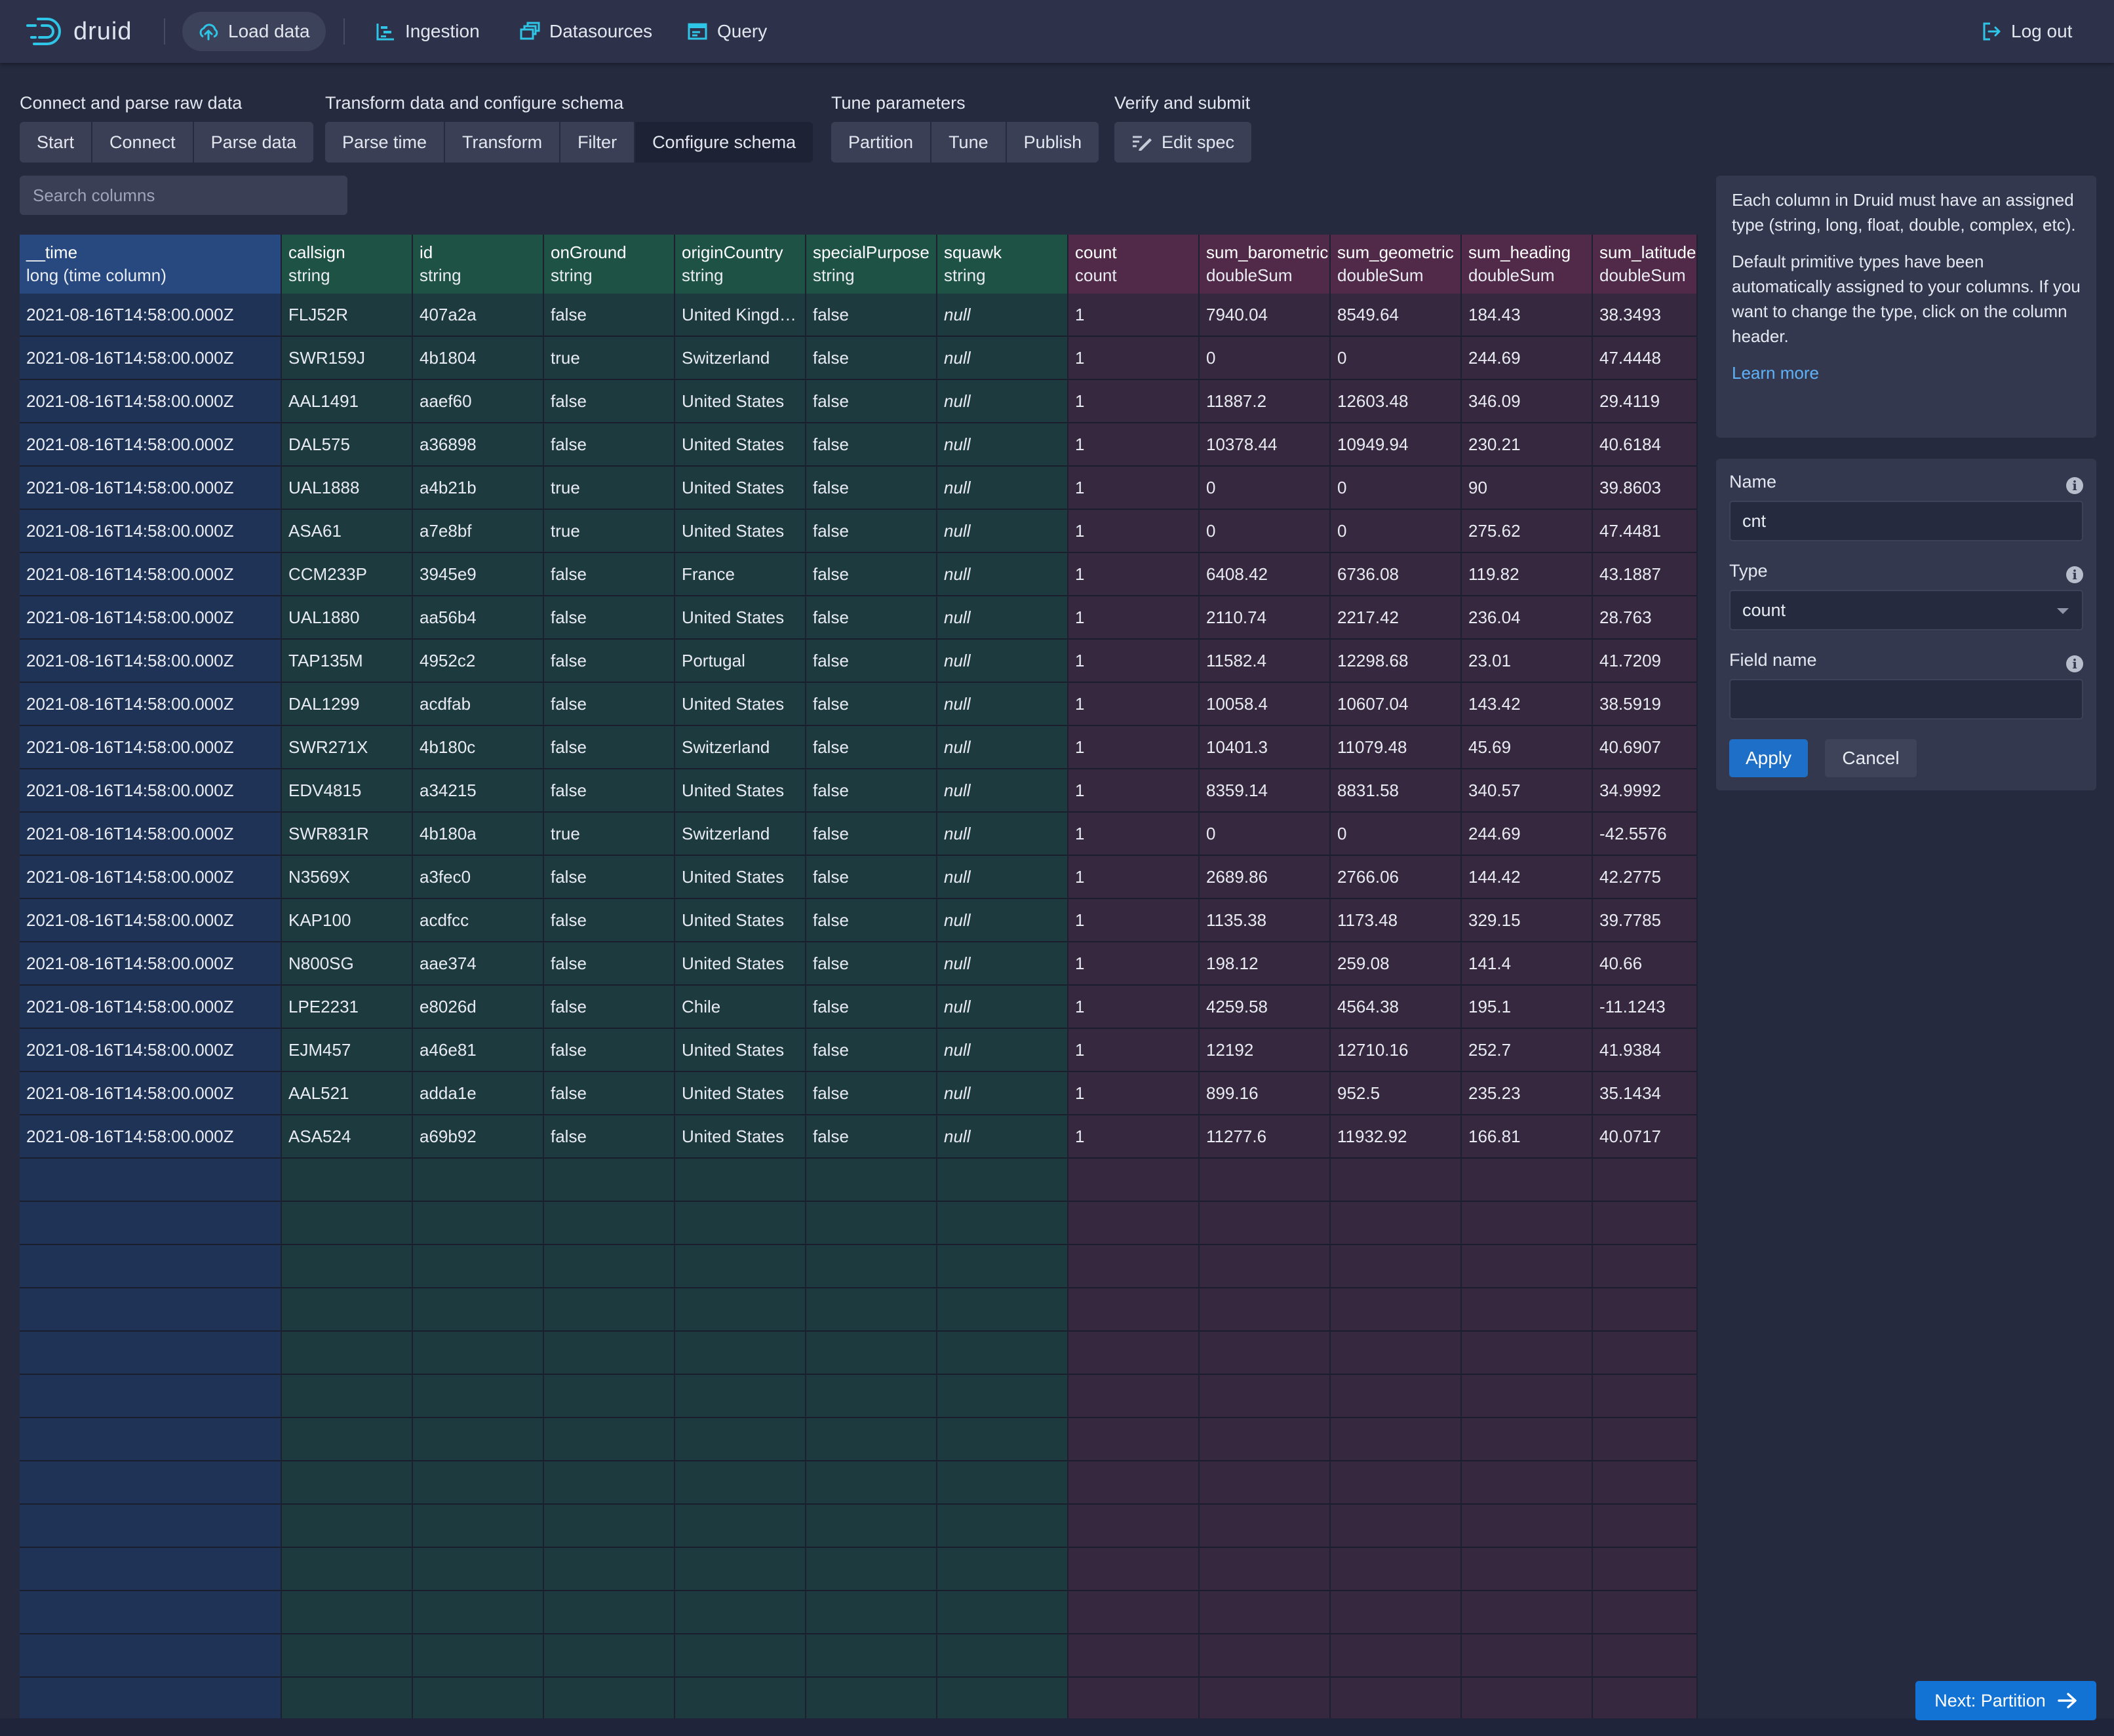 This screenshot has width=2114, height=1736. Describe the element at coordinates (347, 747) in the screenshot. I see `table-cell: SWR271X` at that location.